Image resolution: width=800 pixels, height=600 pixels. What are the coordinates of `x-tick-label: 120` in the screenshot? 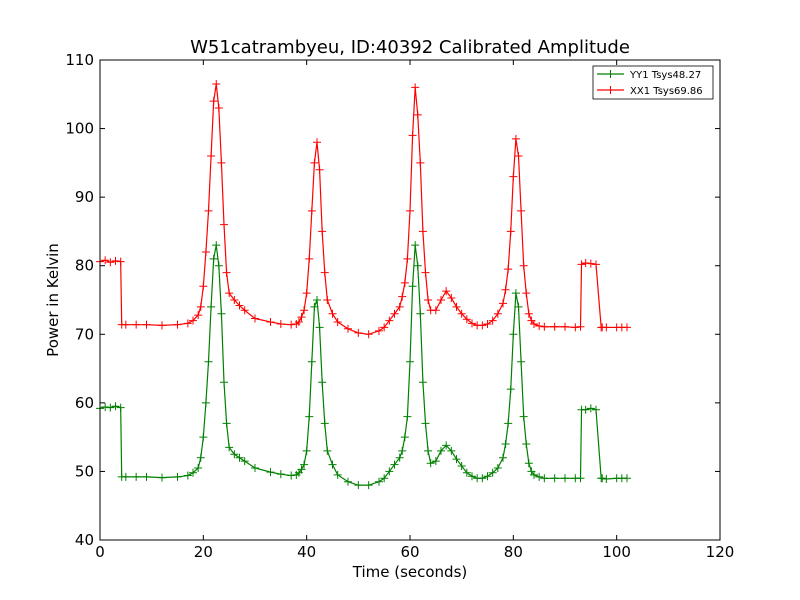 It's located at (720, 552).